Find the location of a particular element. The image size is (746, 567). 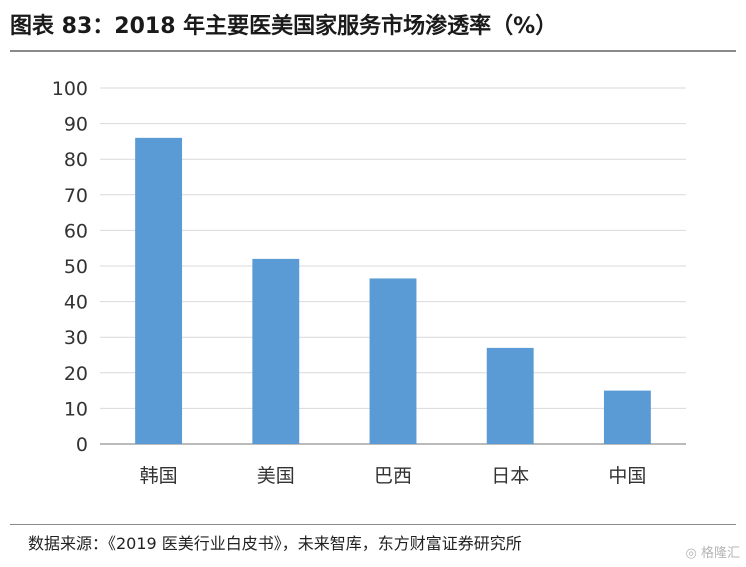

chart-title: 图表 83：2018 年主要医美国家服务市场渗透率（%） is located at coordinates (284, 26).